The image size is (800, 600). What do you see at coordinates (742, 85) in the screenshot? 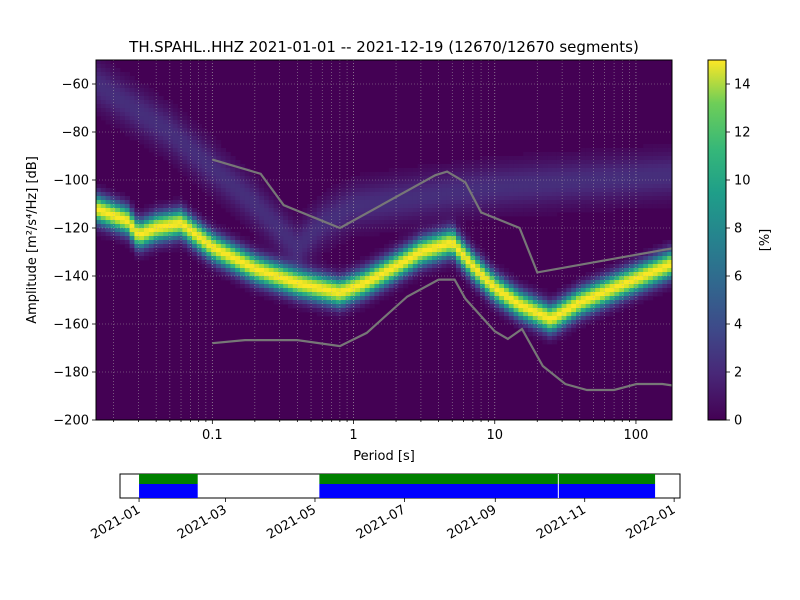
I see `colorbar-tick-label: 14` at bounding box center [742, 85].